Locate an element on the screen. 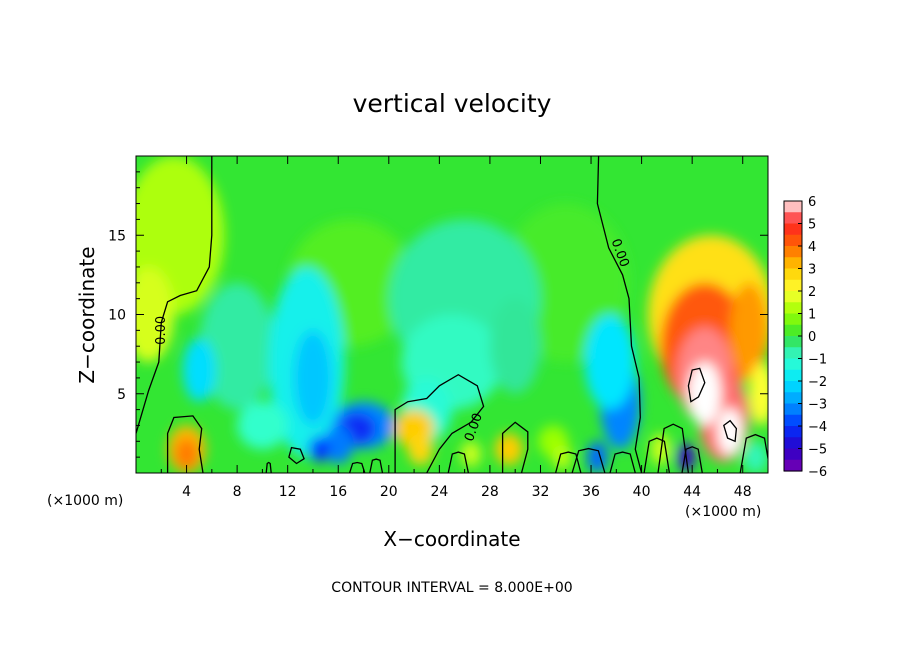 The image size is (904, 654). colorbar-tick-label: −3 is located at coordinates (817, 405).